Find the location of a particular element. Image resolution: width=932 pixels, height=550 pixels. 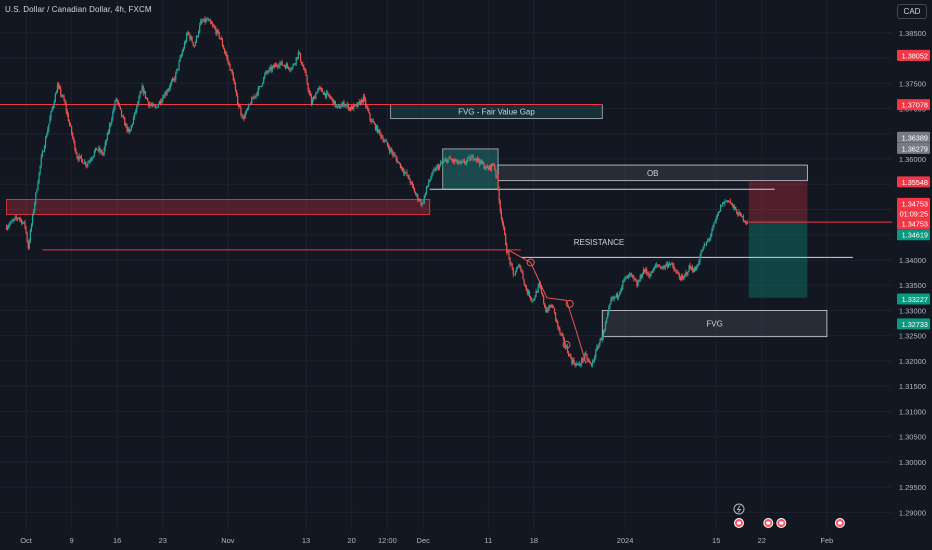

y-tick-label: 1.30500 is located at coordinates (912, 437).